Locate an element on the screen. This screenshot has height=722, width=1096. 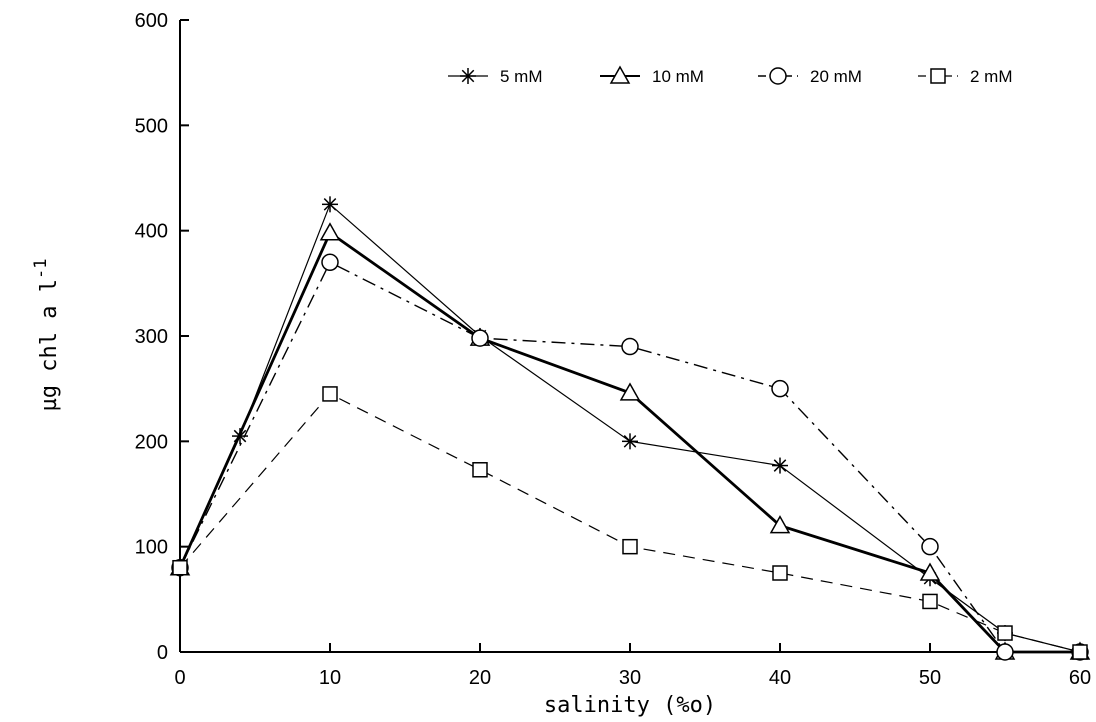
x-tick-label: 60 is located at coordinates (1080, 678).